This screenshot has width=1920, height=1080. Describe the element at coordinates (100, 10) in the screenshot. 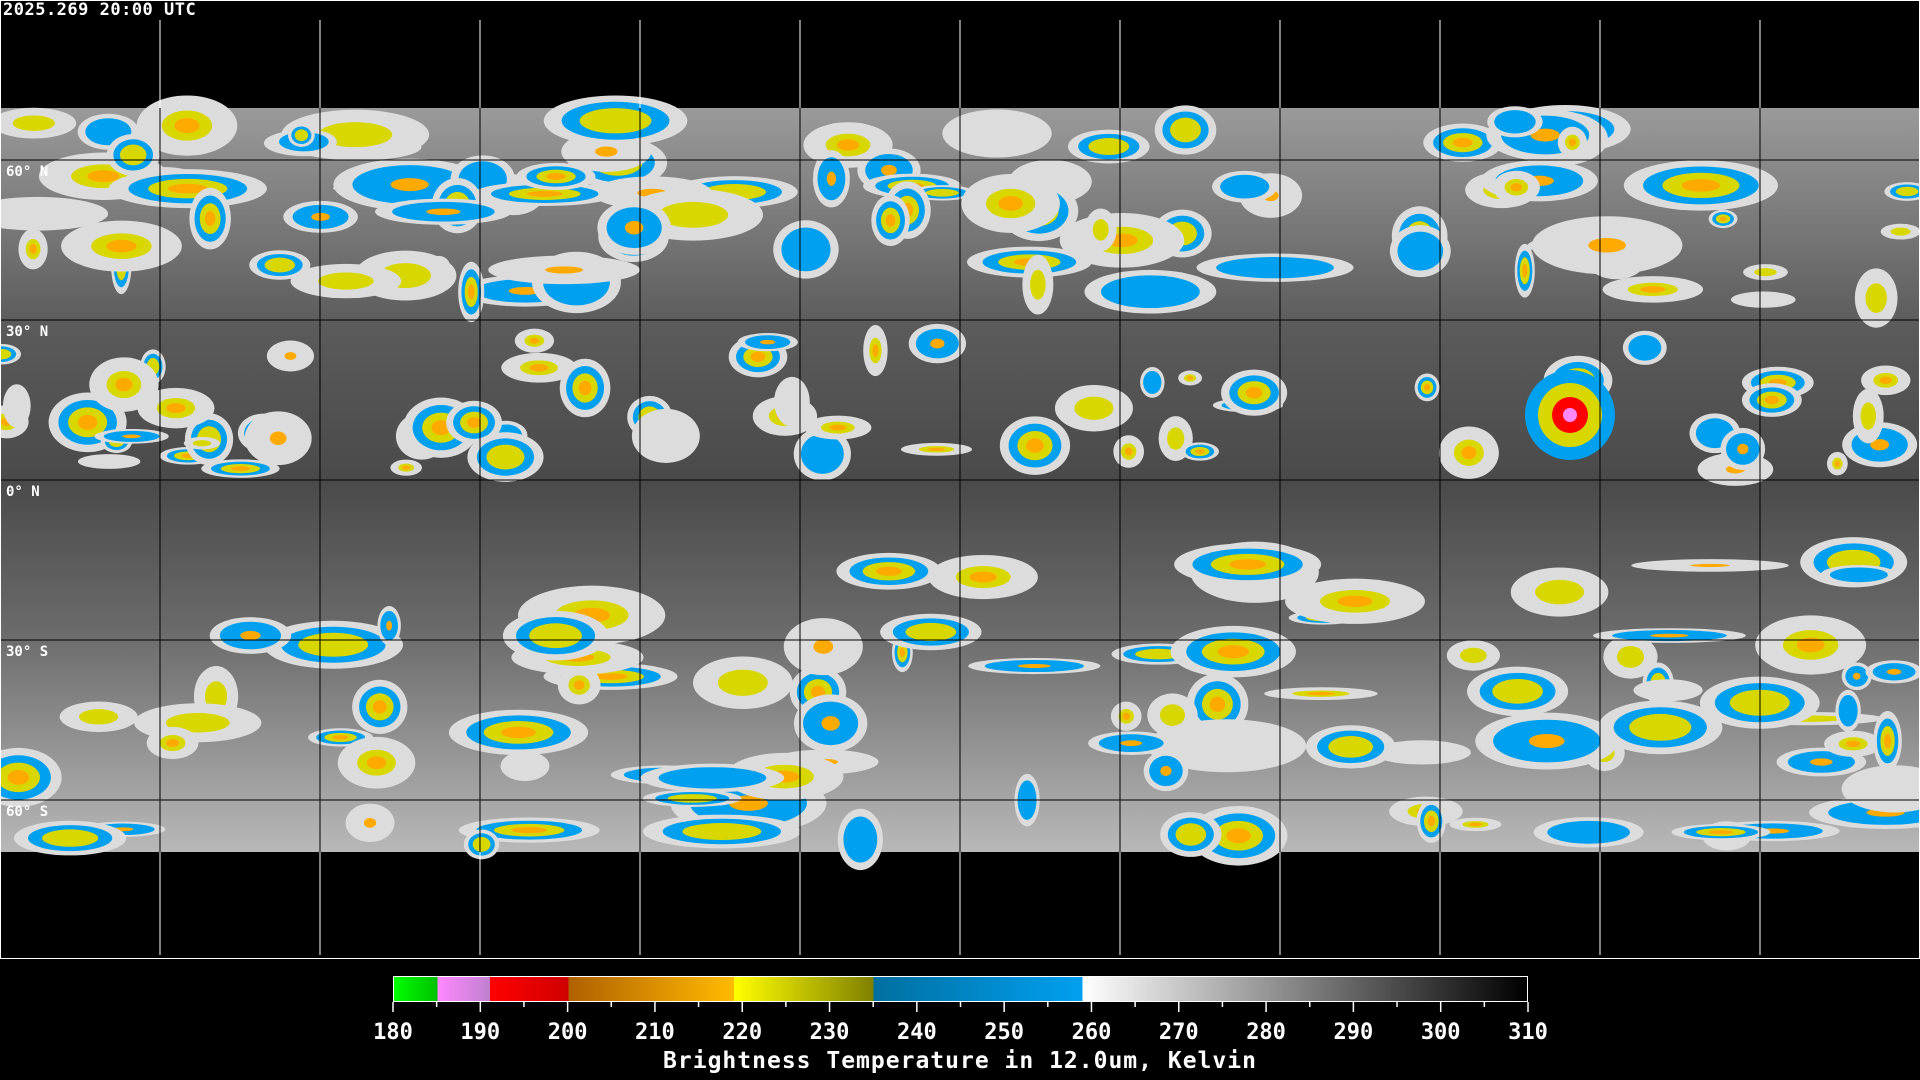

I see `timestamp: 2025.269 20:00 UTC` at that location.